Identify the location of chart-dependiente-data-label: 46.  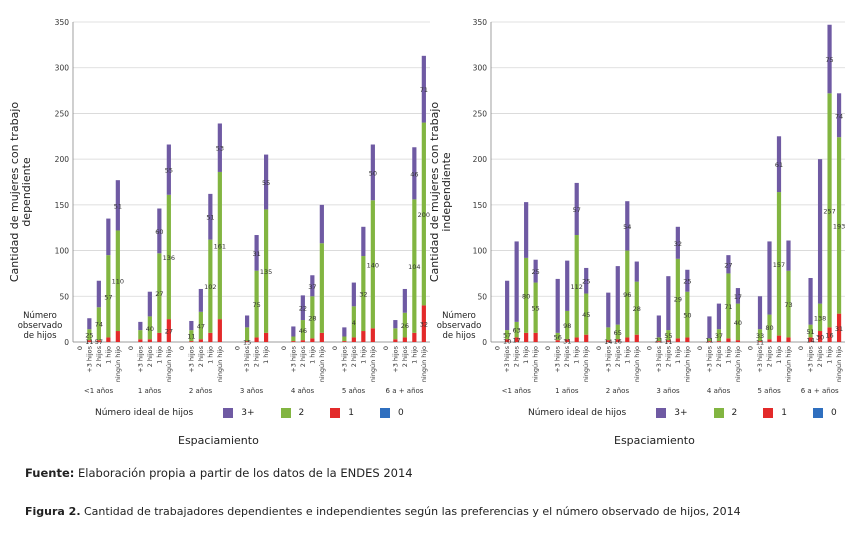
(414, 174).